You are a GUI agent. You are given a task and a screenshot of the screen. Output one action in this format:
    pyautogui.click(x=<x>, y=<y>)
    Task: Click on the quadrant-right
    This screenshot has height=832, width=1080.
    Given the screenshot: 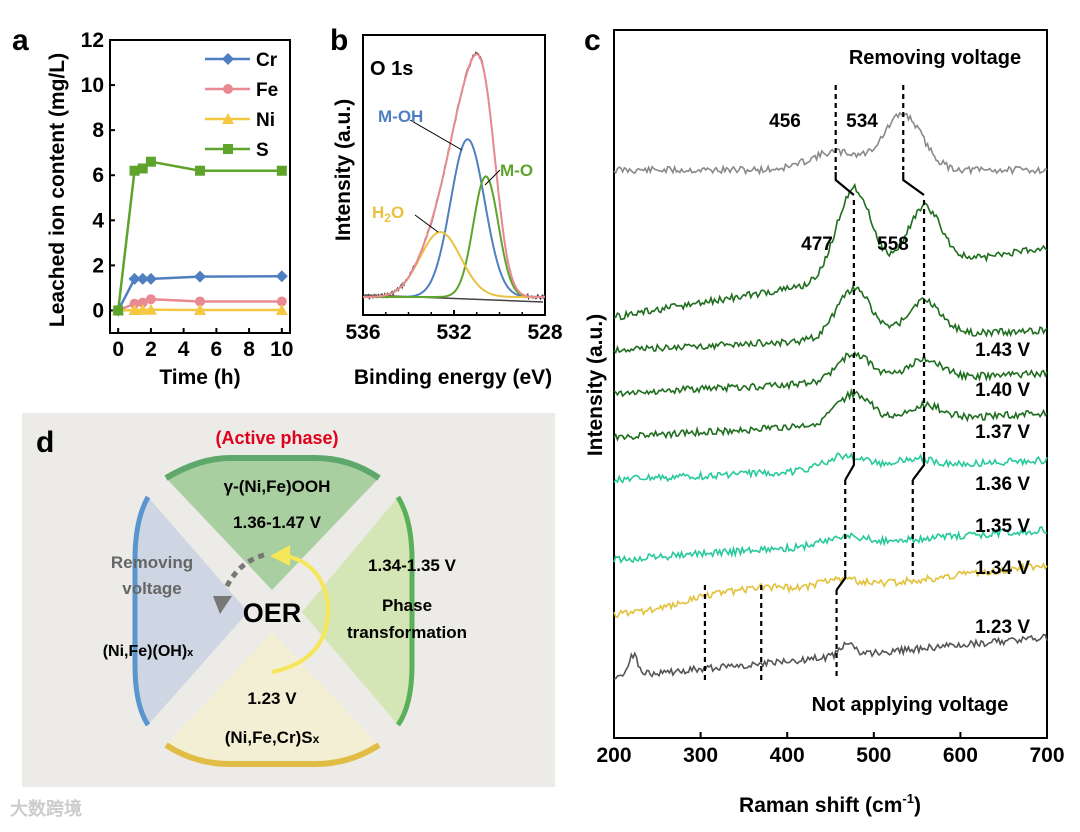 What is the action you would take?
    pyautogui.click(x=357, y=611)
    